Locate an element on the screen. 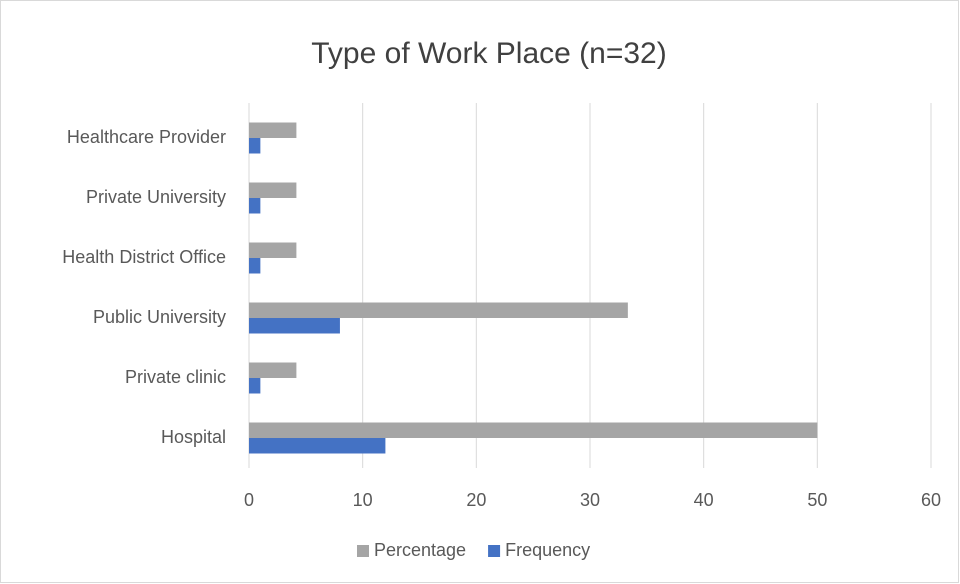 Image resolution: width=960 pixels, height=584 pixels. x-tick-label: 10 is located at coordinates (363, 500).